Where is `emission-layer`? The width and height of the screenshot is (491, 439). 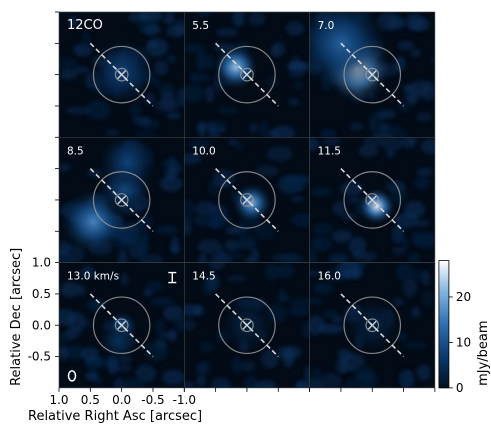
emission-layer is located at coordinates (236, 67).